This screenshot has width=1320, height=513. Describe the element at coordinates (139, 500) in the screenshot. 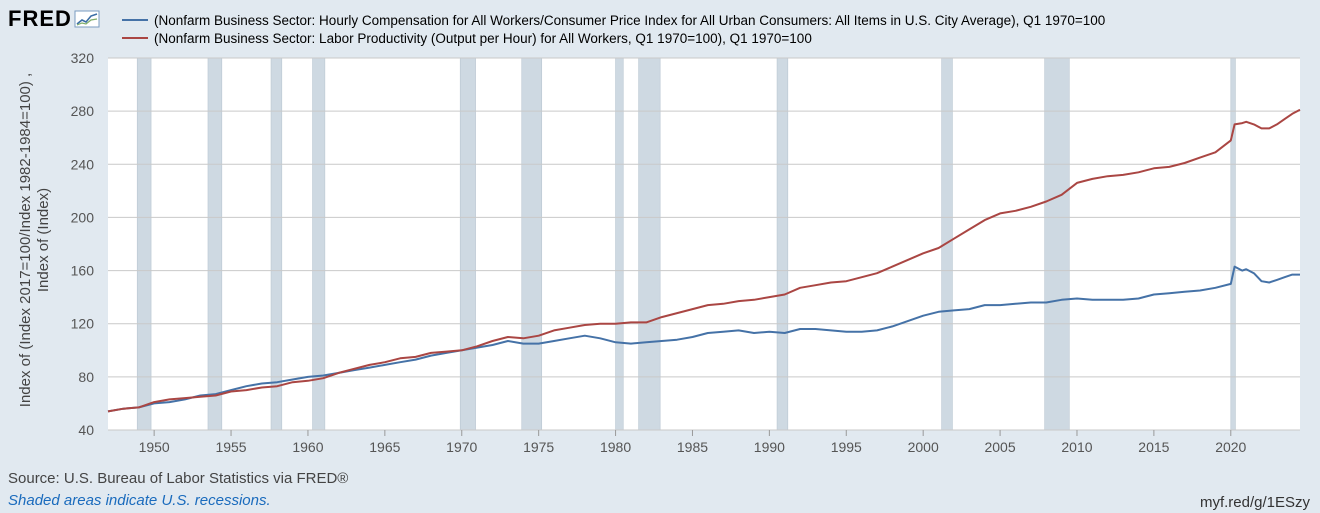

I see `recession-note: Shaded areas indicate U.S. recessions.` at that location.